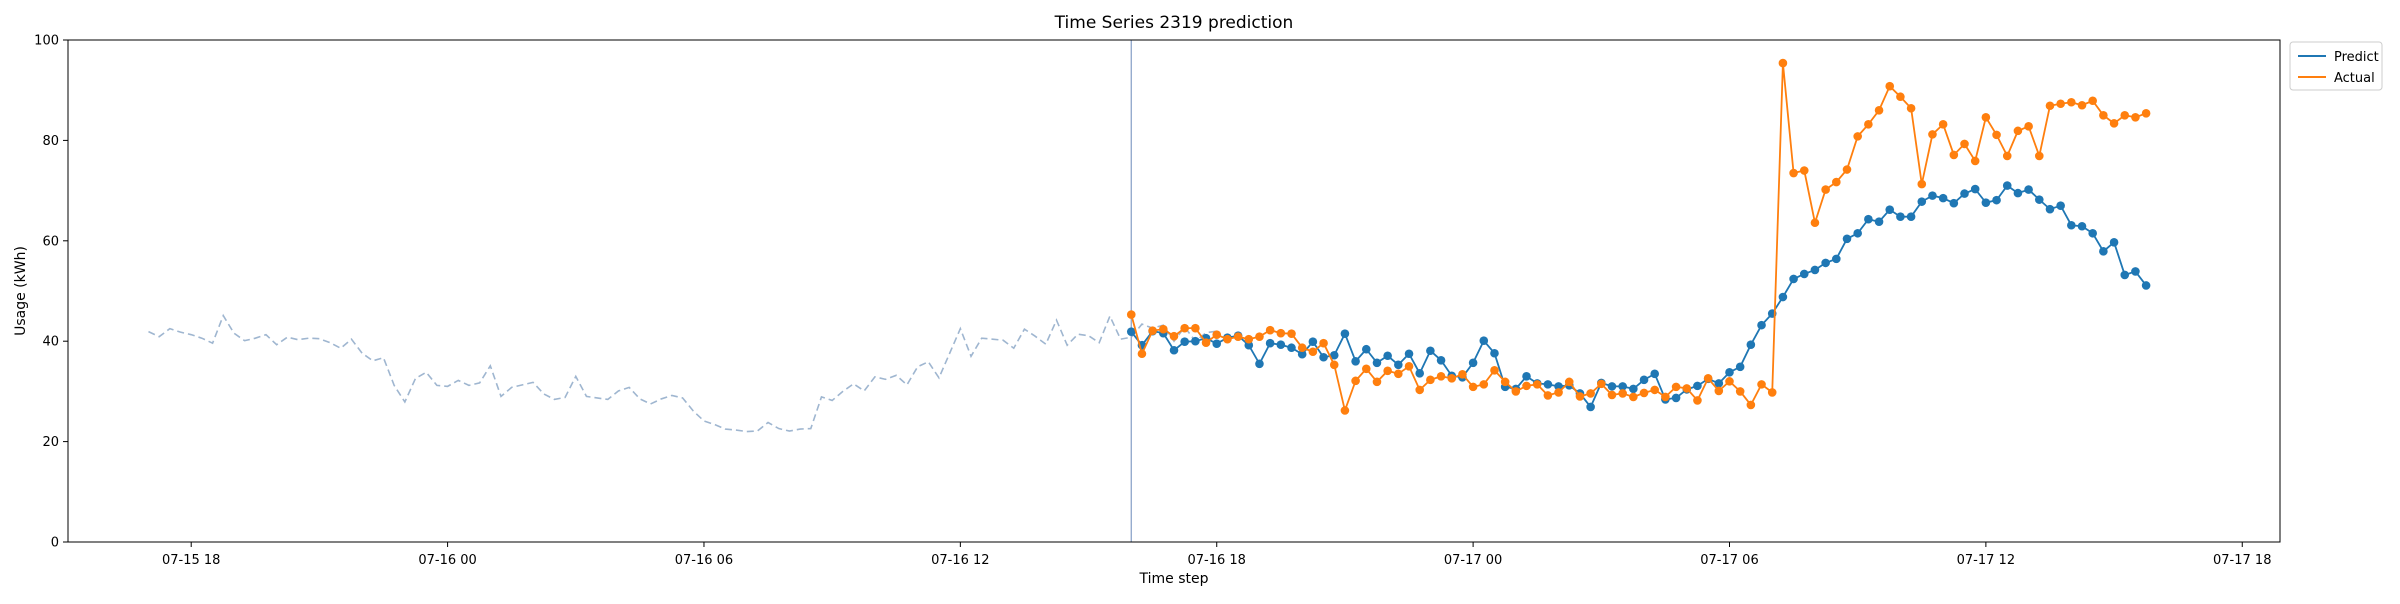 This screenshot has width=2400, height=604. Describe the element at coordinates (1729, 560) in the screenshot. I see `x-tick-label: 07-17 06` at that location.